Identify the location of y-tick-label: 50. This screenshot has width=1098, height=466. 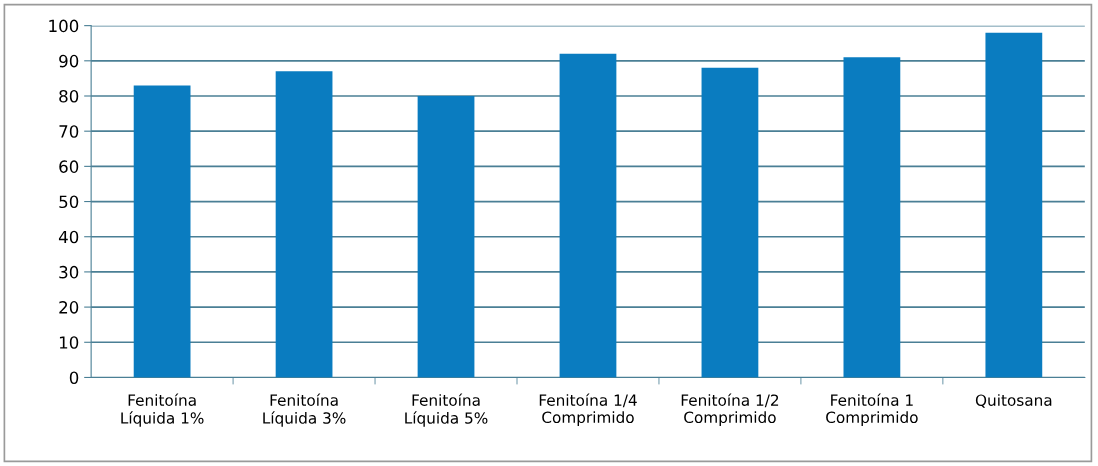
(69, 202).